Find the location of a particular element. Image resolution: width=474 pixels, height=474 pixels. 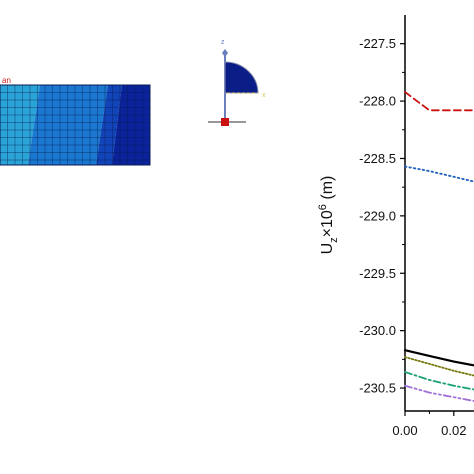

triad-x-label: x is located at coordinates (264, 95).